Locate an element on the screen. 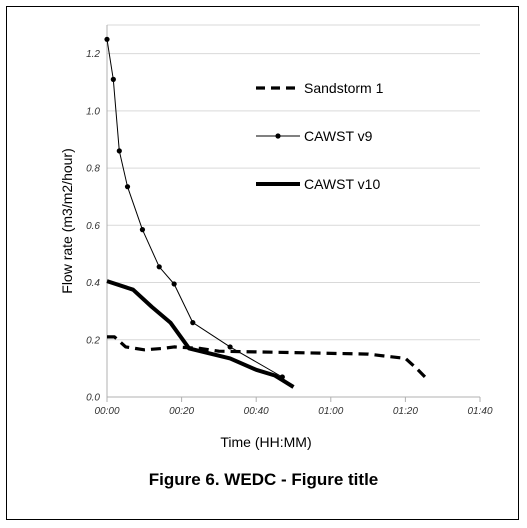 The width and height of the screenshot is (527, 528). legend-label-sandstorm-1: Sandstorm 1 is located at coordinates (344, 88).